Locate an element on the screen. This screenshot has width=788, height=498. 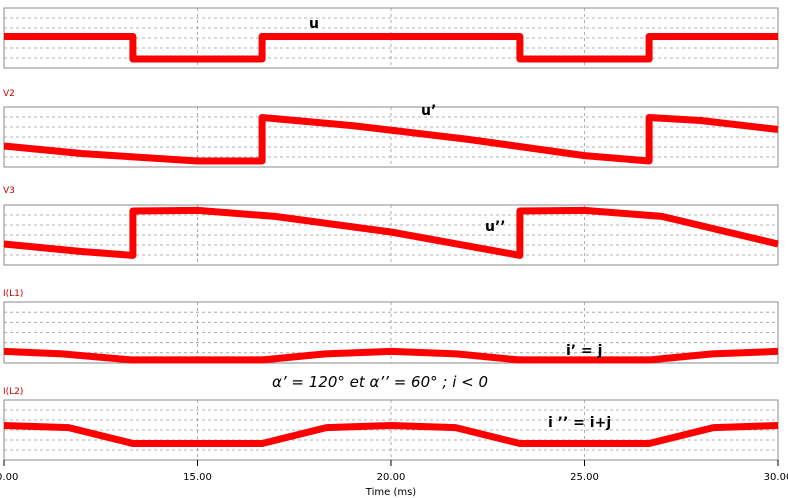
plot-caption: α’ = 120° et α’’ = 60° ; i < 0 is located at coordinates (380, 382).